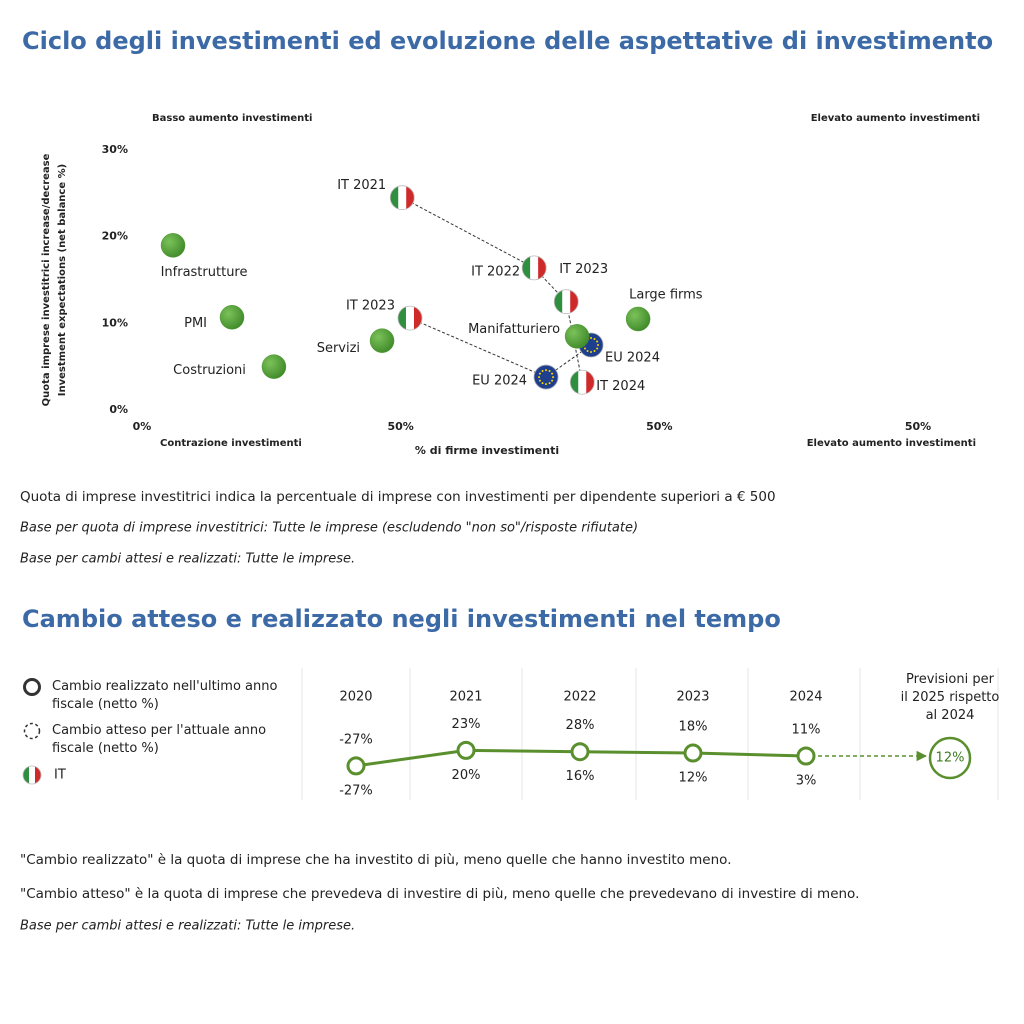 The height and width of the screenshot is (1024, 1024). I want to click on x-tick-label: 0%, so click(142, 426).